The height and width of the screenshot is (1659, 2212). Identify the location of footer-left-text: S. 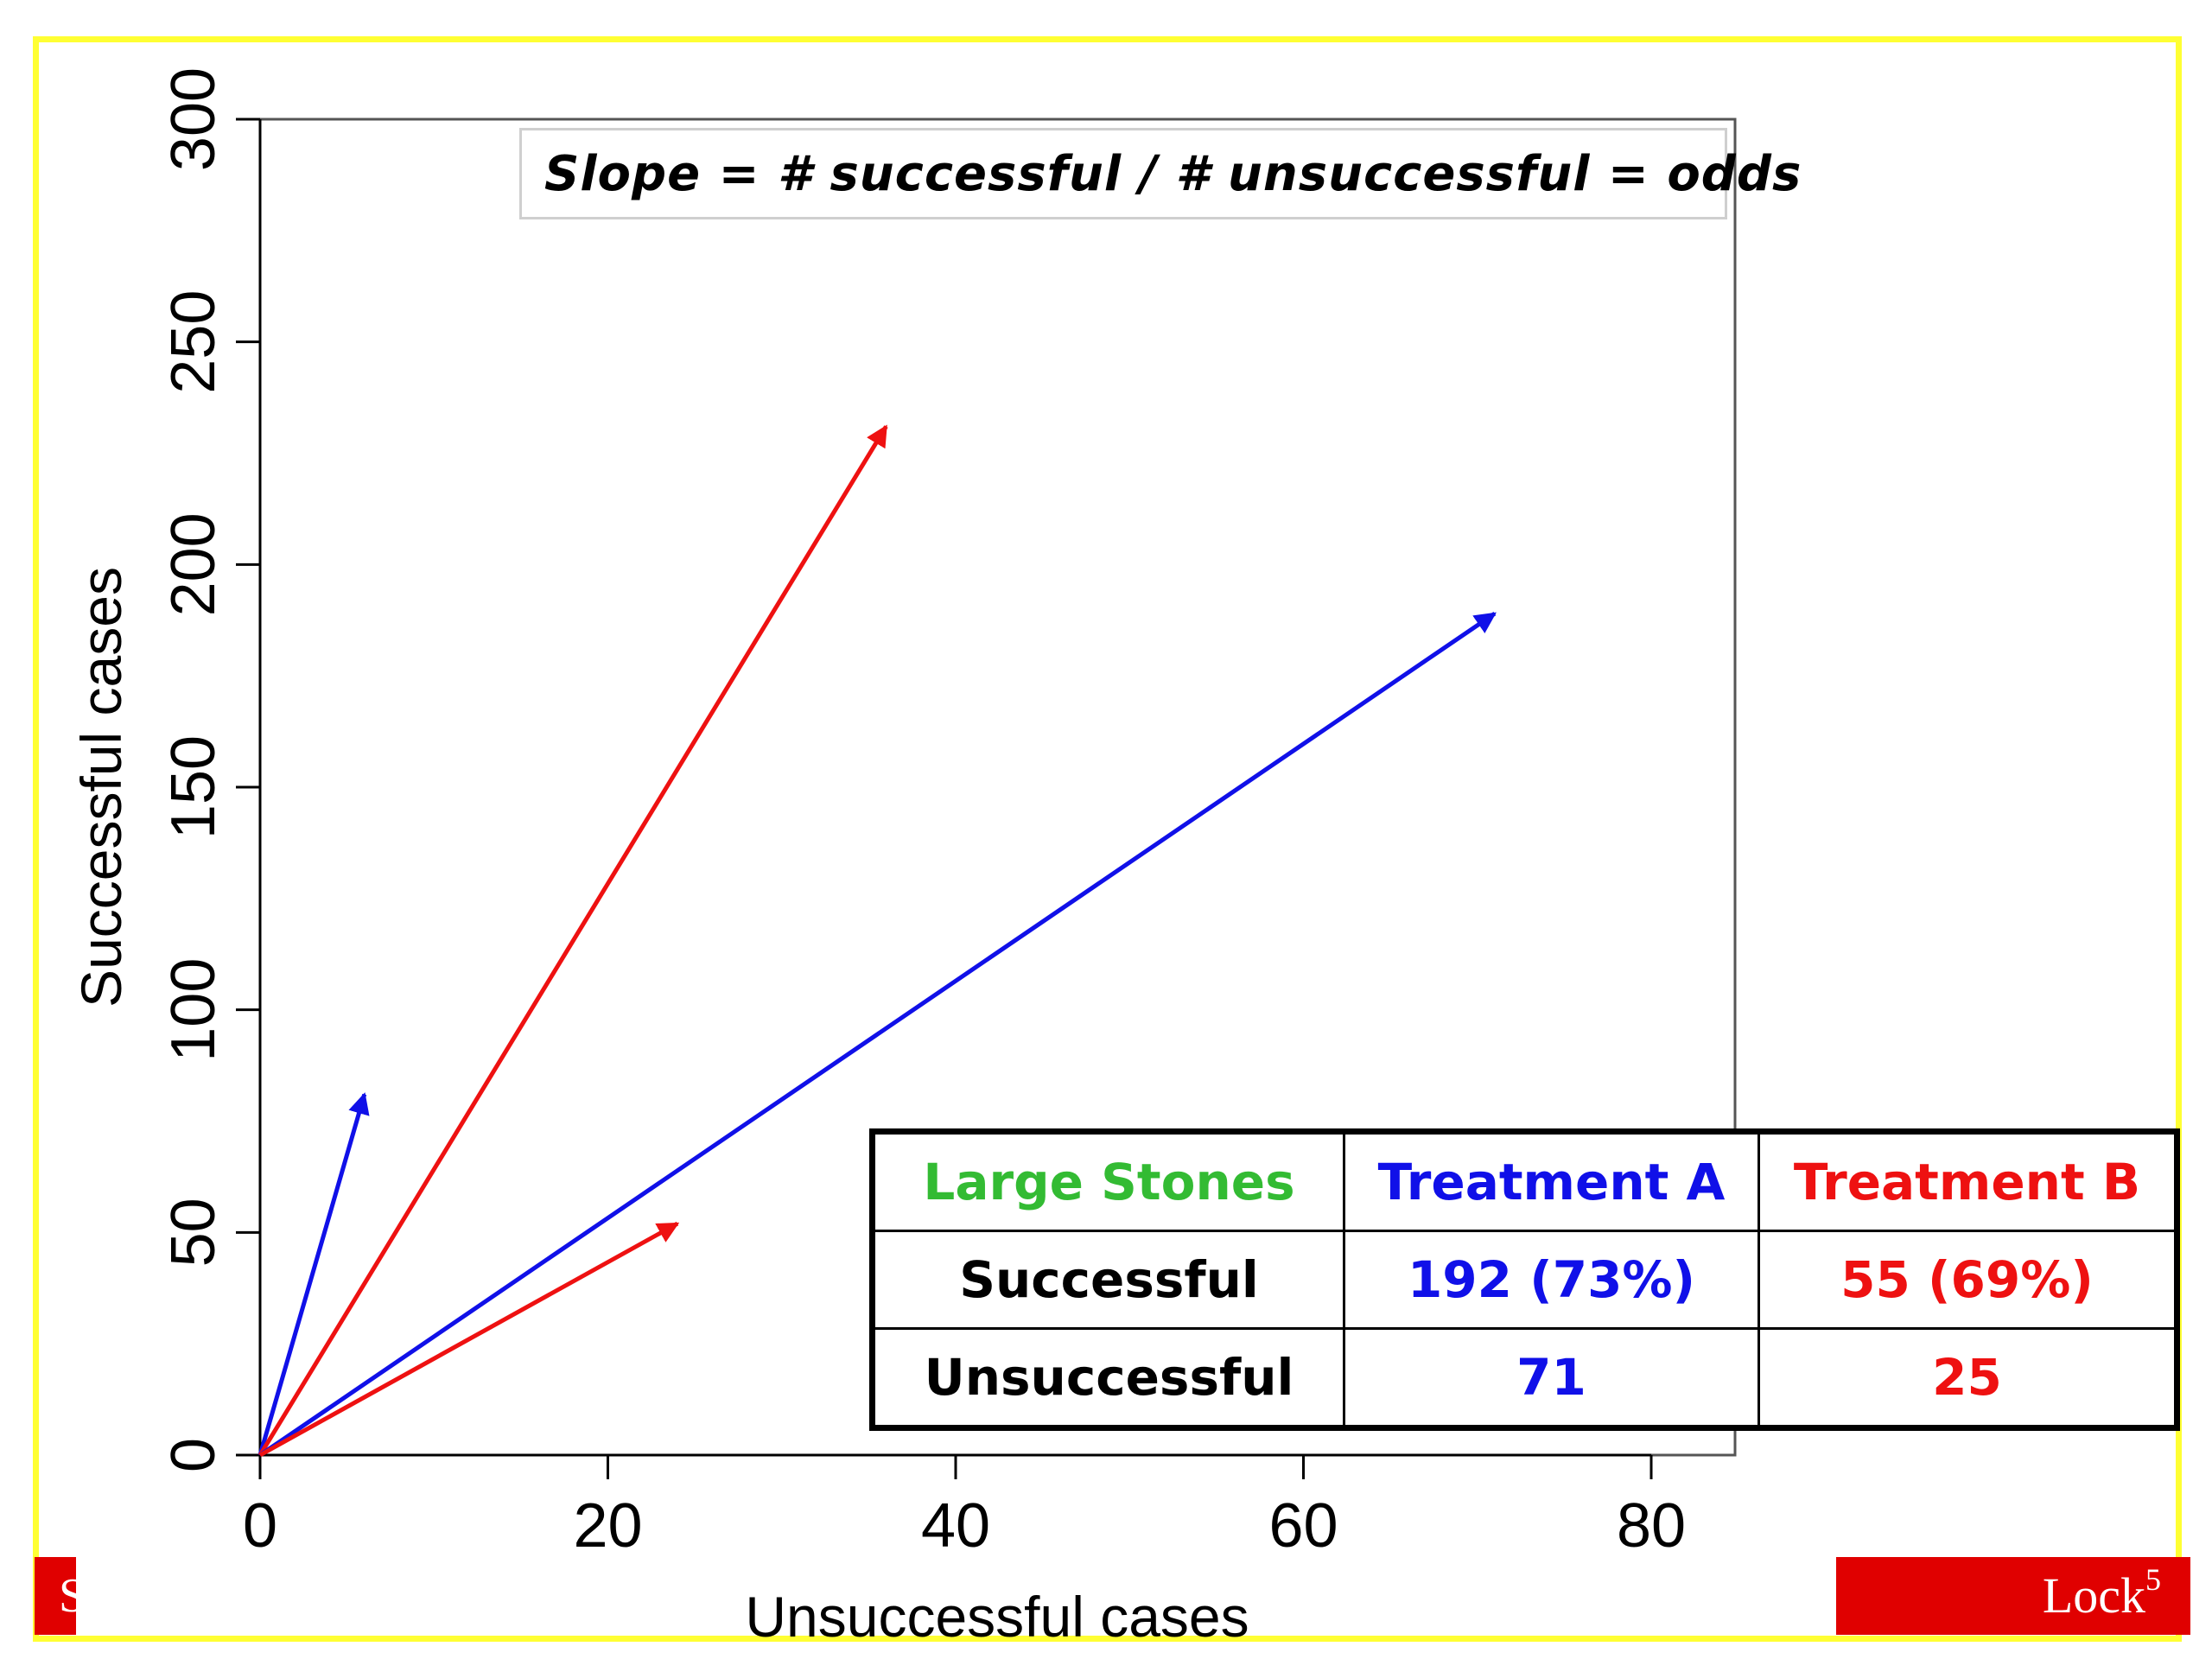
(67, 1596).